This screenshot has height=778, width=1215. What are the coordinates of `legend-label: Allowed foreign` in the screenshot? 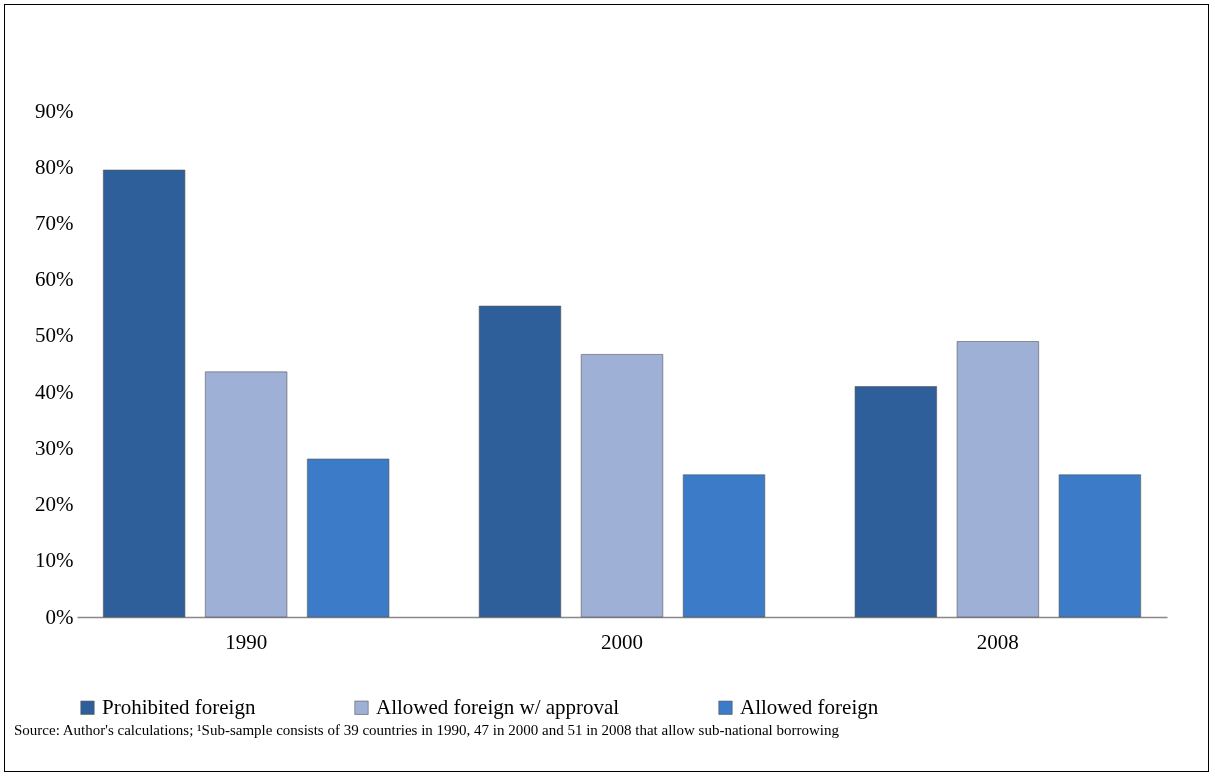 It's located at (809, 706).